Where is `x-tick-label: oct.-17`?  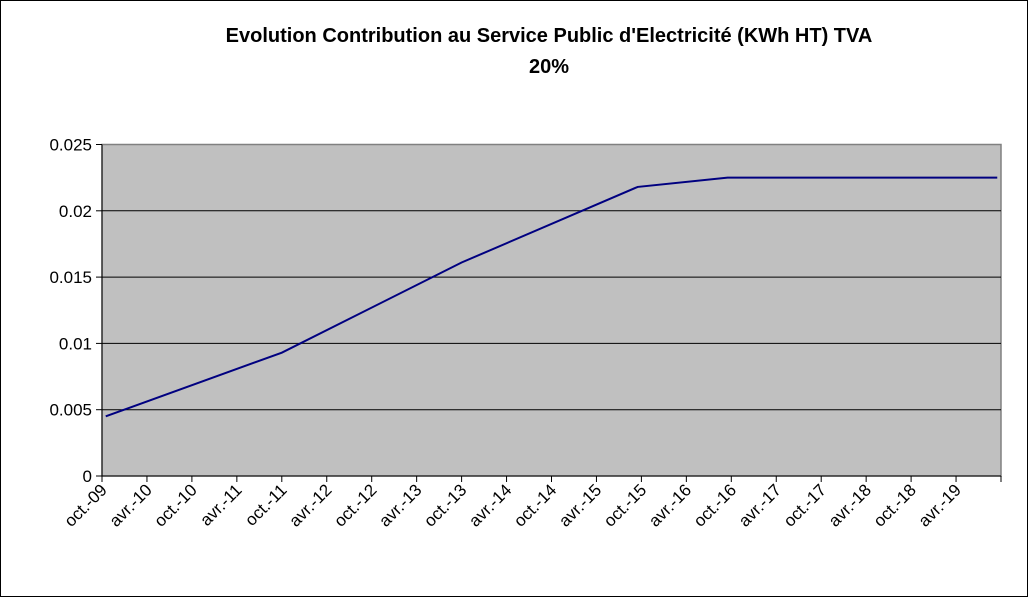
x-tick-label: oct.-17 is located at coordinates (805, 505).